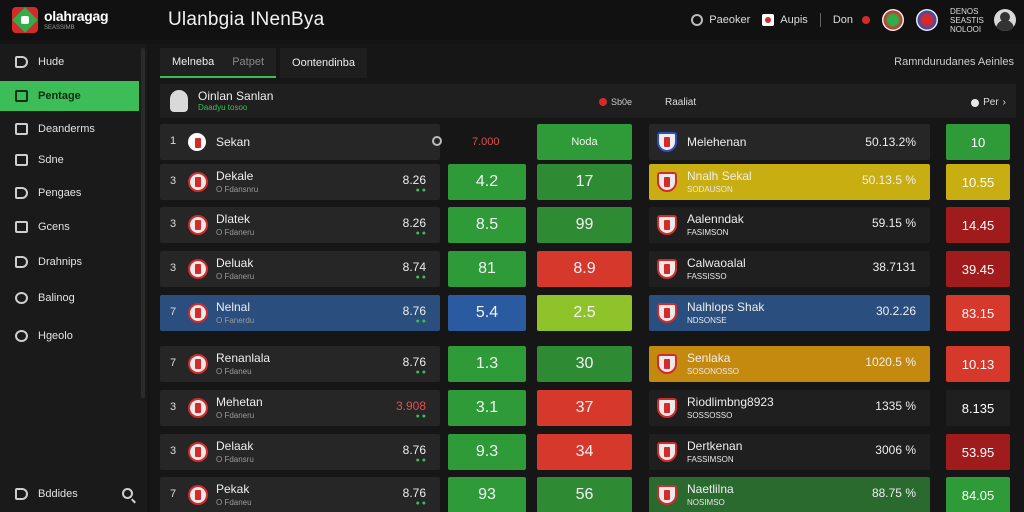 The height and width of the screenshot is (512, 1024). I want to click on ranking-row: Riodlimbng8923 SOSSOSSO 1335 %, so click(789, 408).